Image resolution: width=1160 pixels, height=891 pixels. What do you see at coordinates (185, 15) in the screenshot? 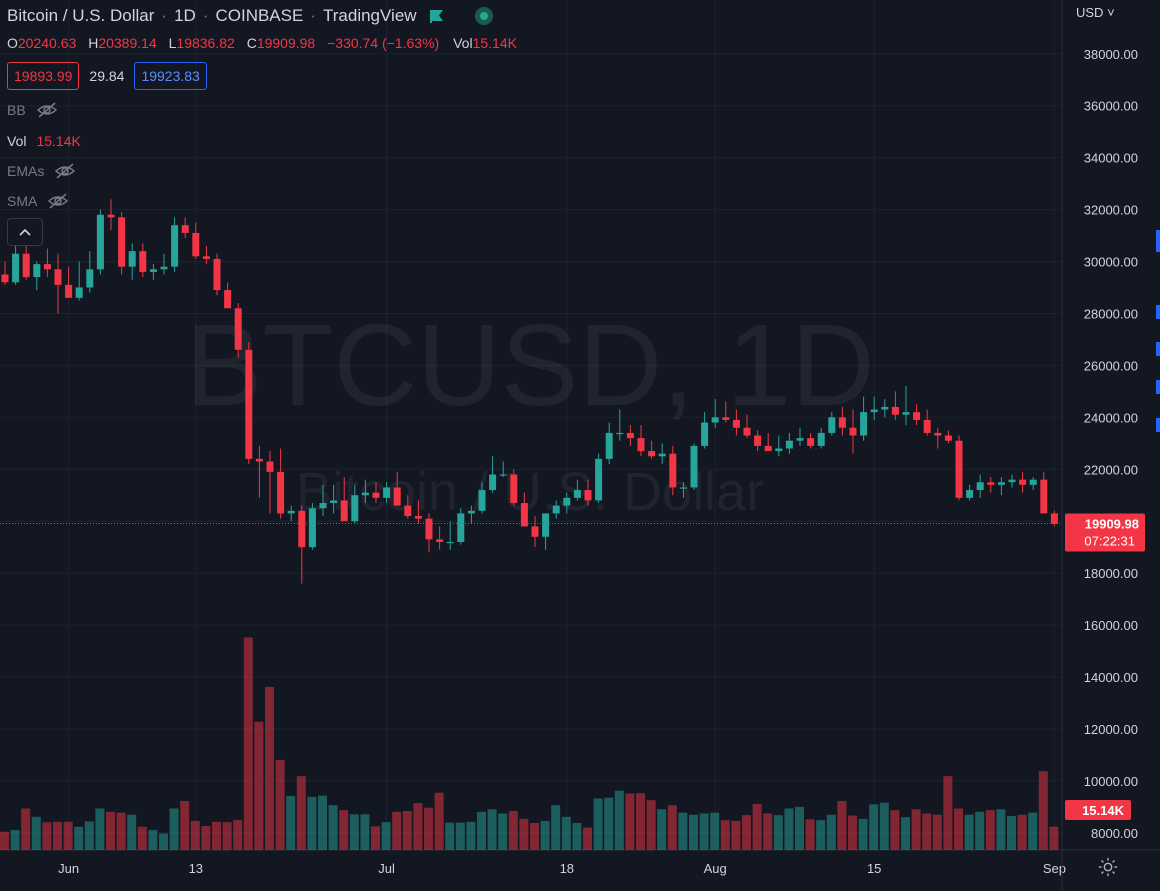
I see `interval-label: 1D` at bounding box center [185, 15].